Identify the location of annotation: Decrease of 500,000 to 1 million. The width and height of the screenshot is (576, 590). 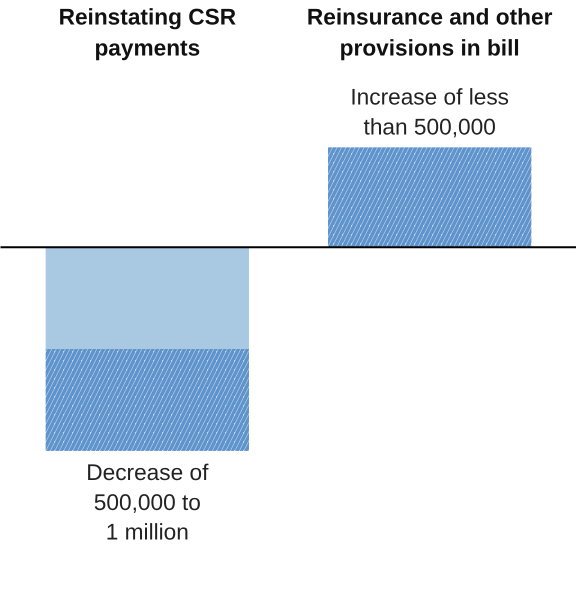
(148, 501).